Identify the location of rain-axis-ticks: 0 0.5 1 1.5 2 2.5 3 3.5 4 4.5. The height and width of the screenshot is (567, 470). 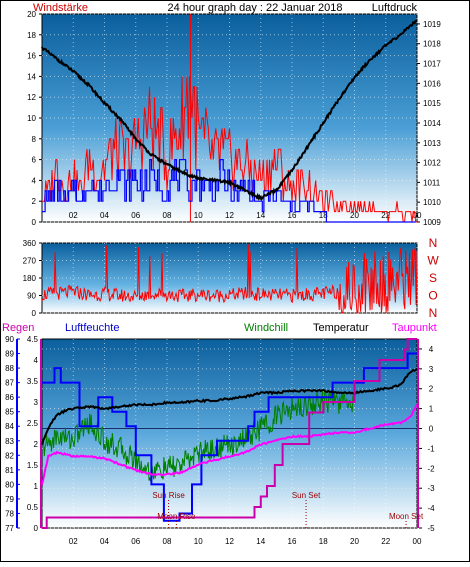
(34, 434).